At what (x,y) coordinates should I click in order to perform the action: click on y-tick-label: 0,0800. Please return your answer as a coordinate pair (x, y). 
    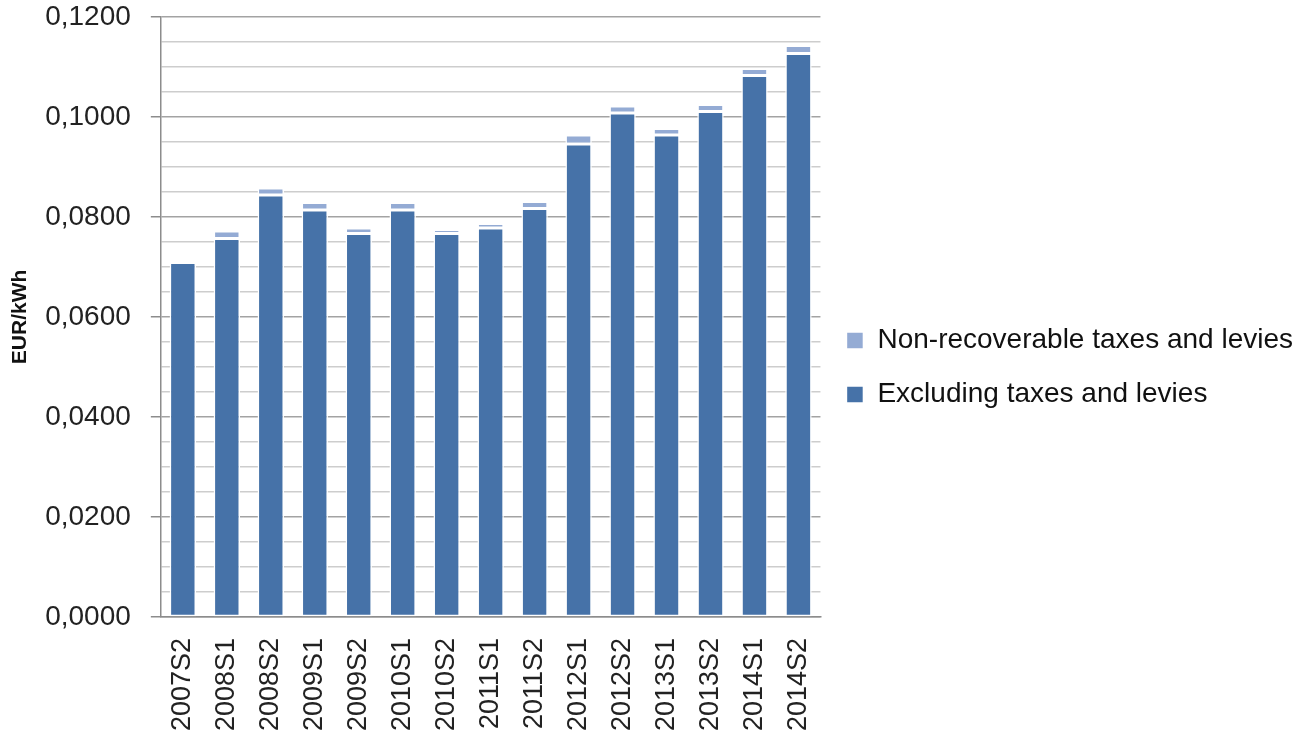
    Looking at the image, I should click on (88, 215).